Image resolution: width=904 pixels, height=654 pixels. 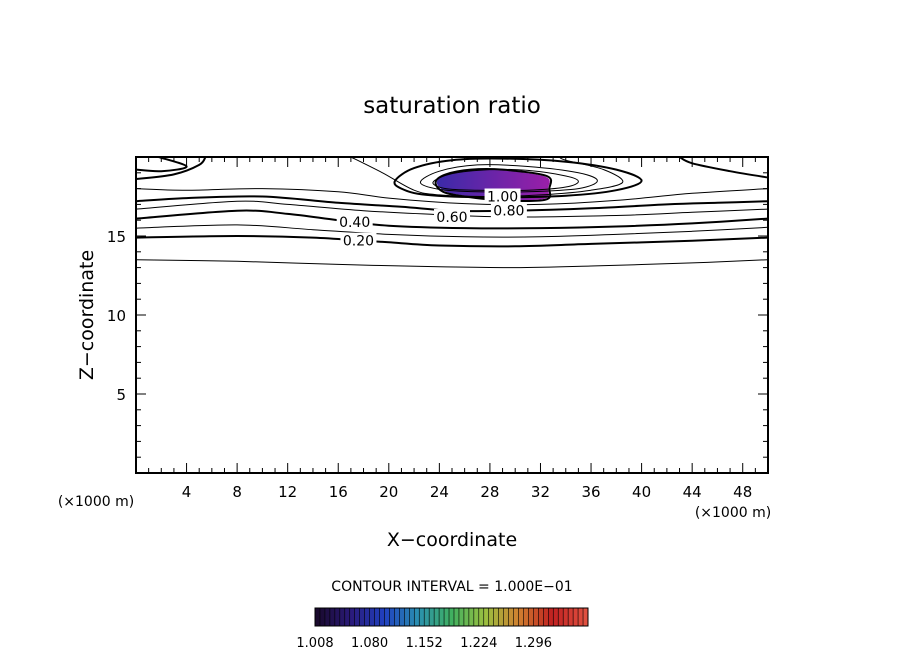 I want to click on x-tick-label: 36, so click(x=590, y=492).